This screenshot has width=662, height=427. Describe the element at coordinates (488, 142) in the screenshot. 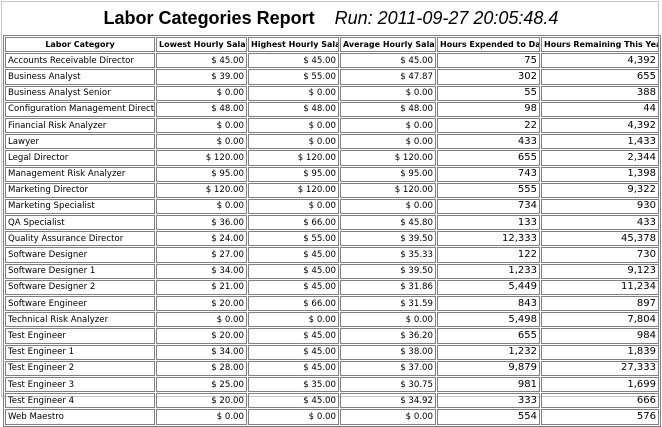

I see `hours-expended-cell: 433` at that location.